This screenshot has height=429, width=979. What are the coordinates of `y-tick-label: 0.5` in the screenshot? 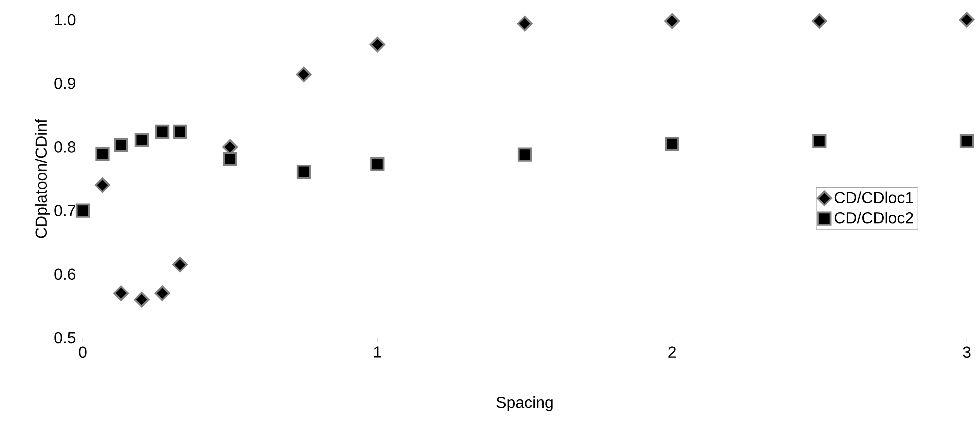 It's located at (65, 338).